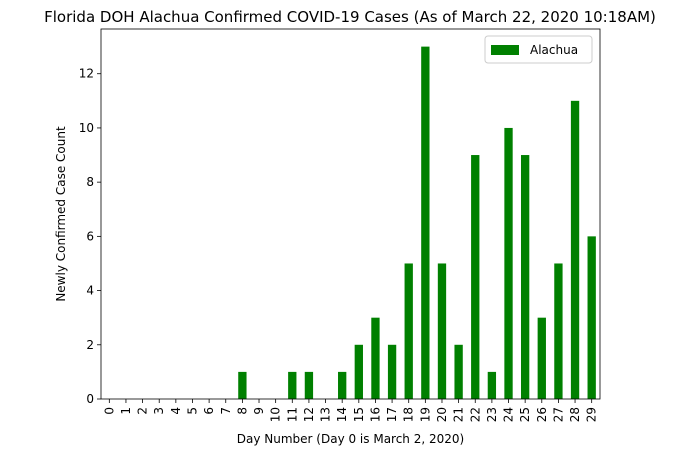 This screenshot has width=700, height=456. I want to click on x-tick-label: 4, so click(176, 411).